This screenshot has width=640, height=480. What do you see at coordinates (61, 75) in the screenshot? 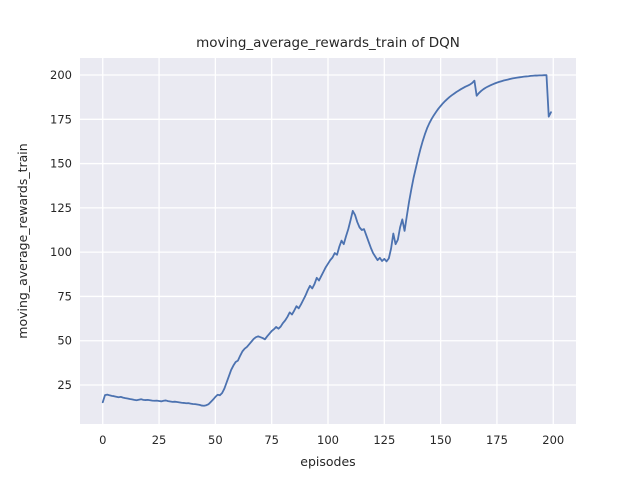
I see `y-tick-label: 200` at bounding box center [61, 75].